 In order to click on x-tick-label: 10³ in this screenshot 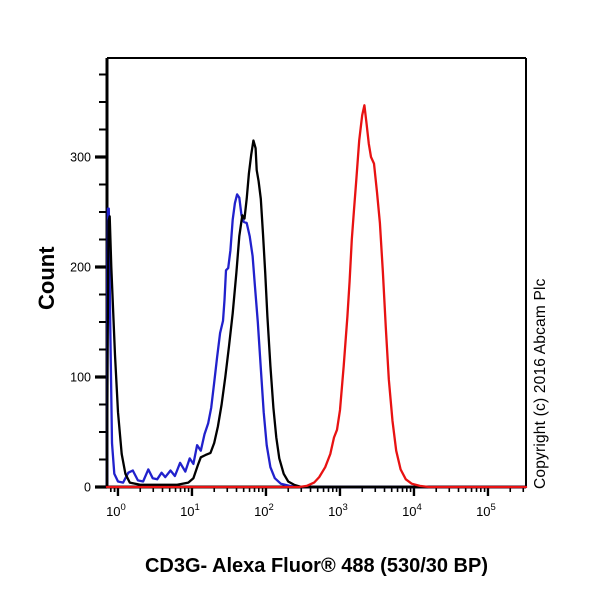, I will do `click(338, 510)`.